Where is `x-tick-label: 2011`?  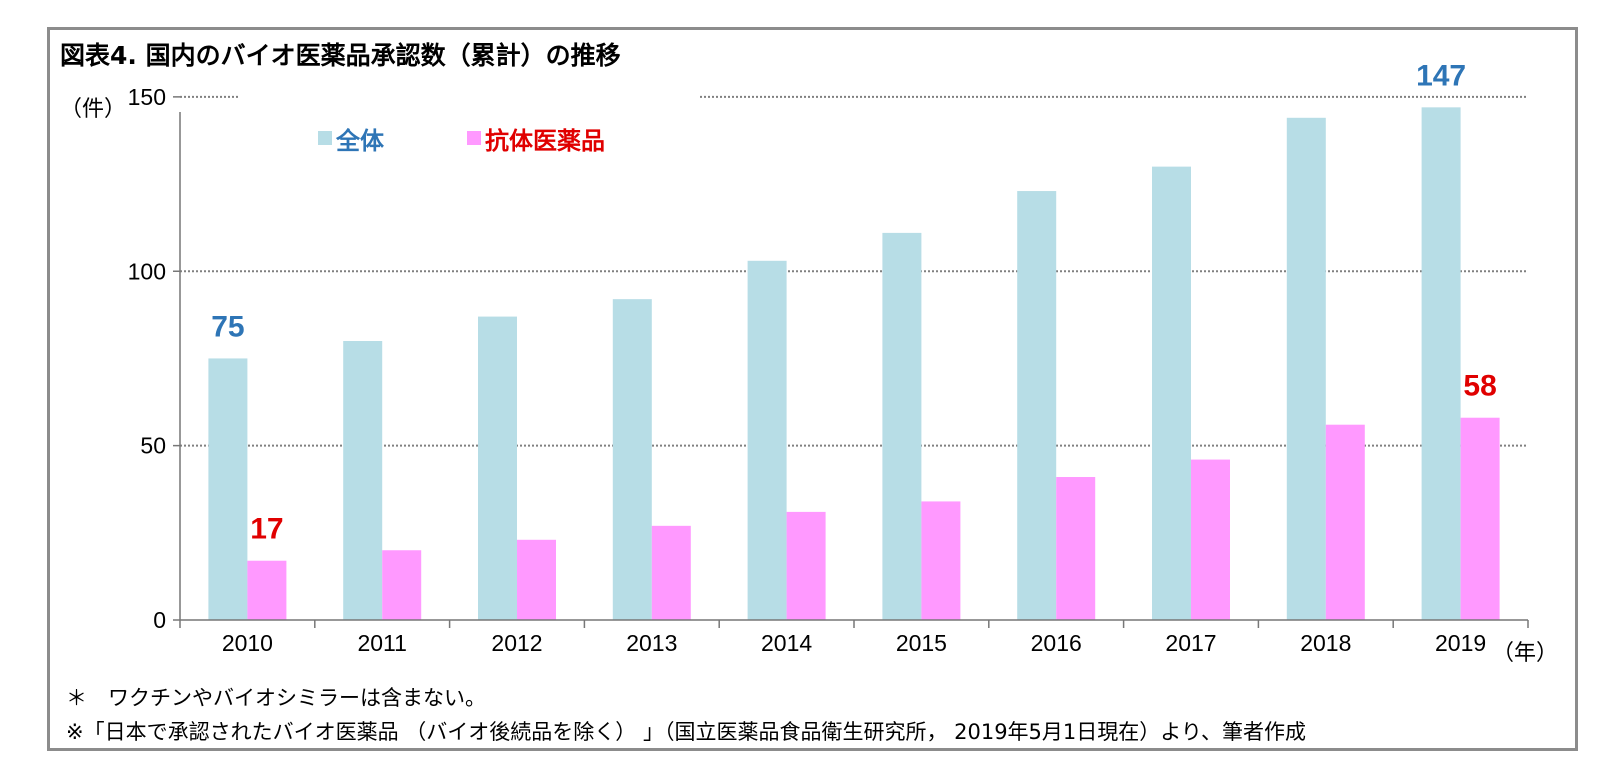
x-tick-label: 2011 is located at coordinates (381, 643).